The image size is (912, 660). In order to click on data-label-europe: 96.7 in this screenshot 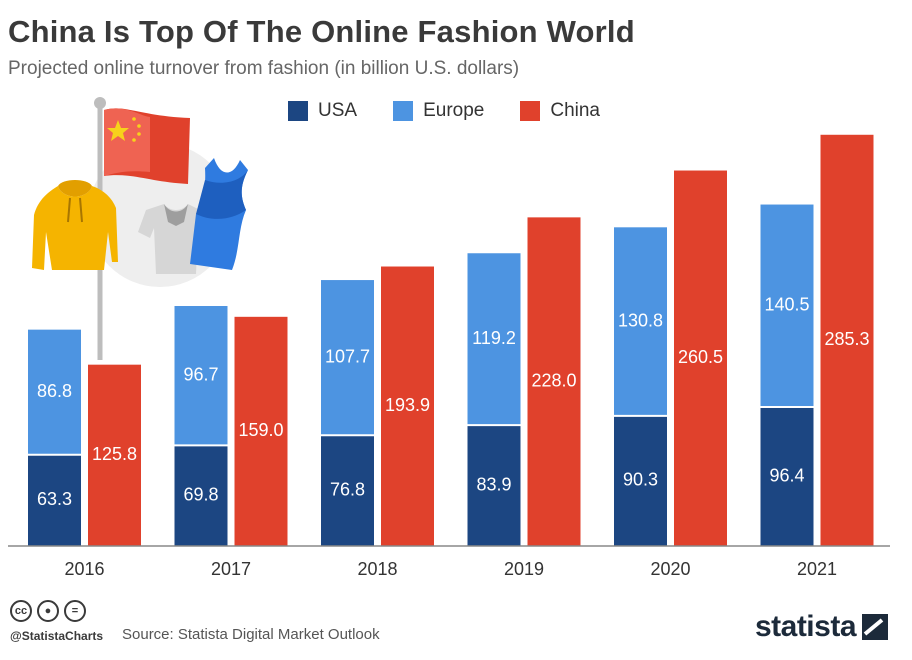, I will do `click(200, 374)`.